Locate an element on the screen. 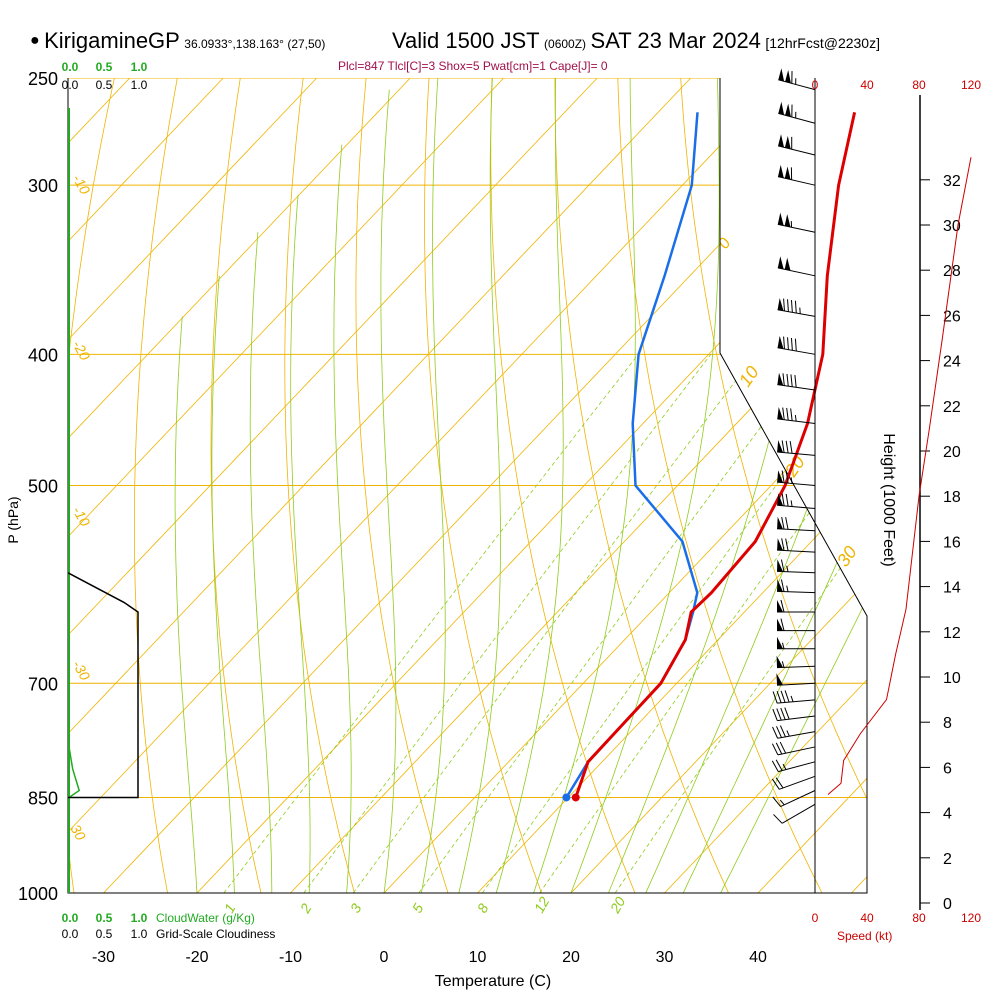  temperature-tick-label: 0 is located at coordinates (384, 957).